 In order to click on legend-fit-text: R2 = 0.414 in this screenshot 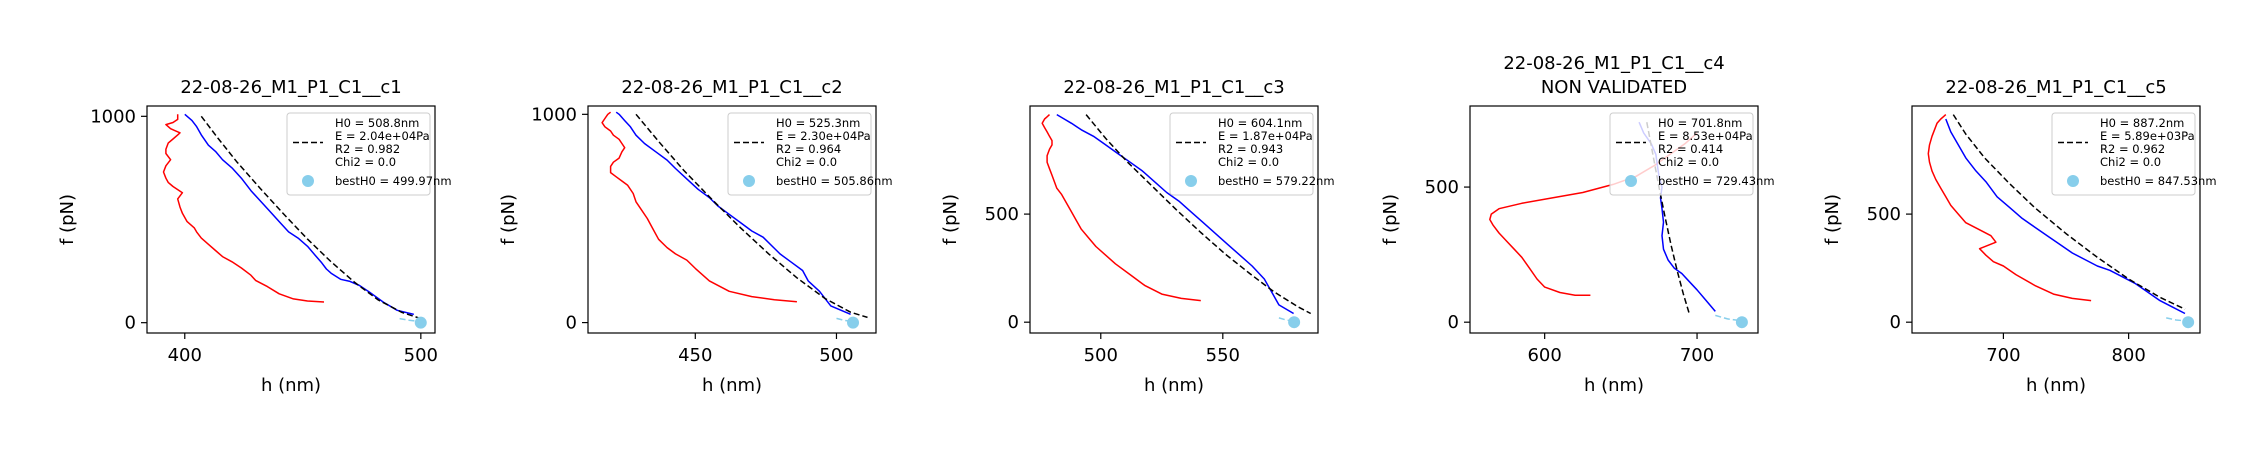, I will do `click(1690, 149)`.